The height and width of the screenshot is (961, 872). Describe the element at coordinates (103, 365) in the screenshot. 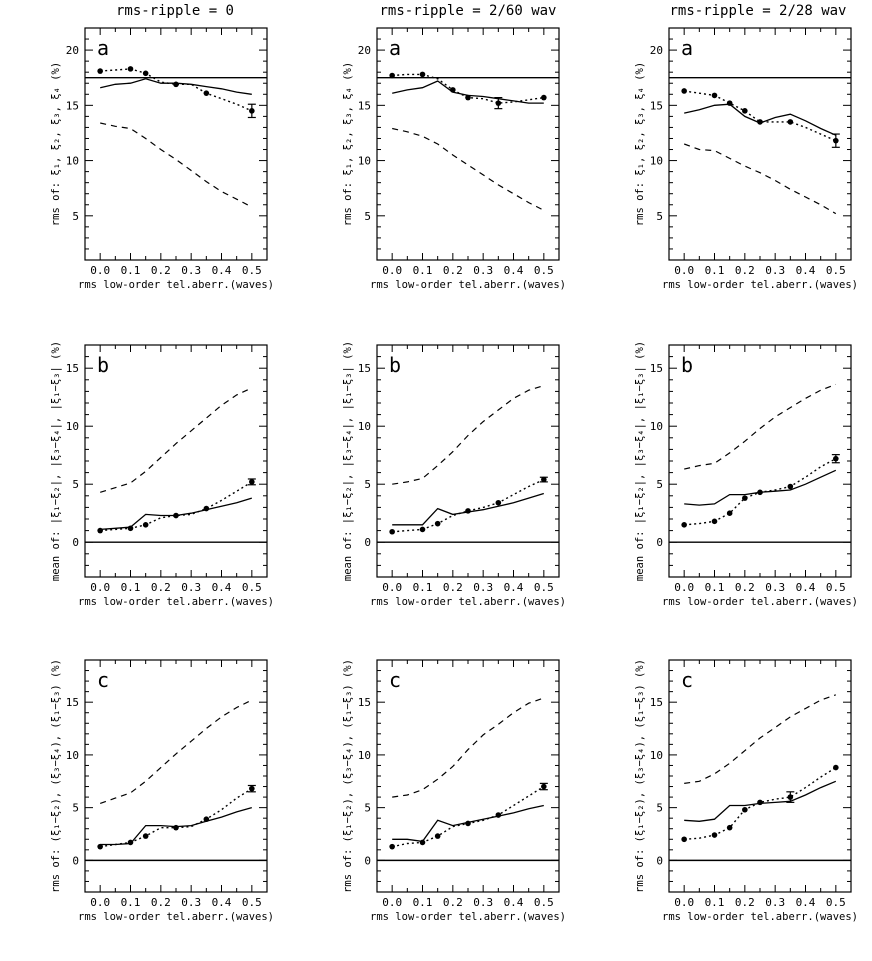

I see `panel-b-1-letter: b` at that location.